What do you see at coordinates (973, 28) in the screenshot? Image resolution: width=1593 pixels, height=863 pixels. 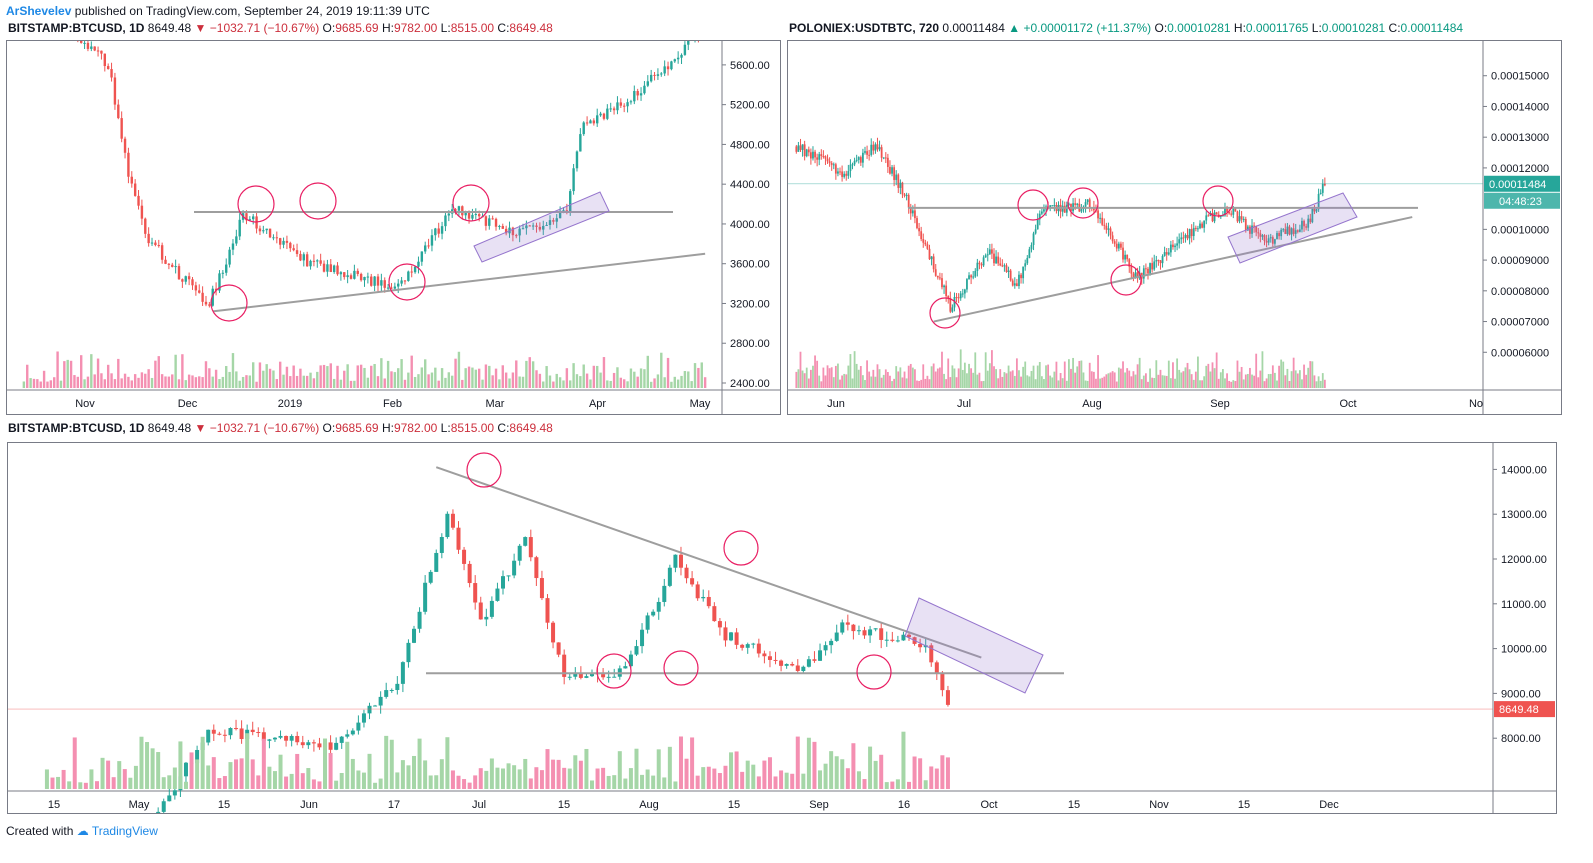 I see `legend-last: 0.00011484` at bounding box center [973, 28].